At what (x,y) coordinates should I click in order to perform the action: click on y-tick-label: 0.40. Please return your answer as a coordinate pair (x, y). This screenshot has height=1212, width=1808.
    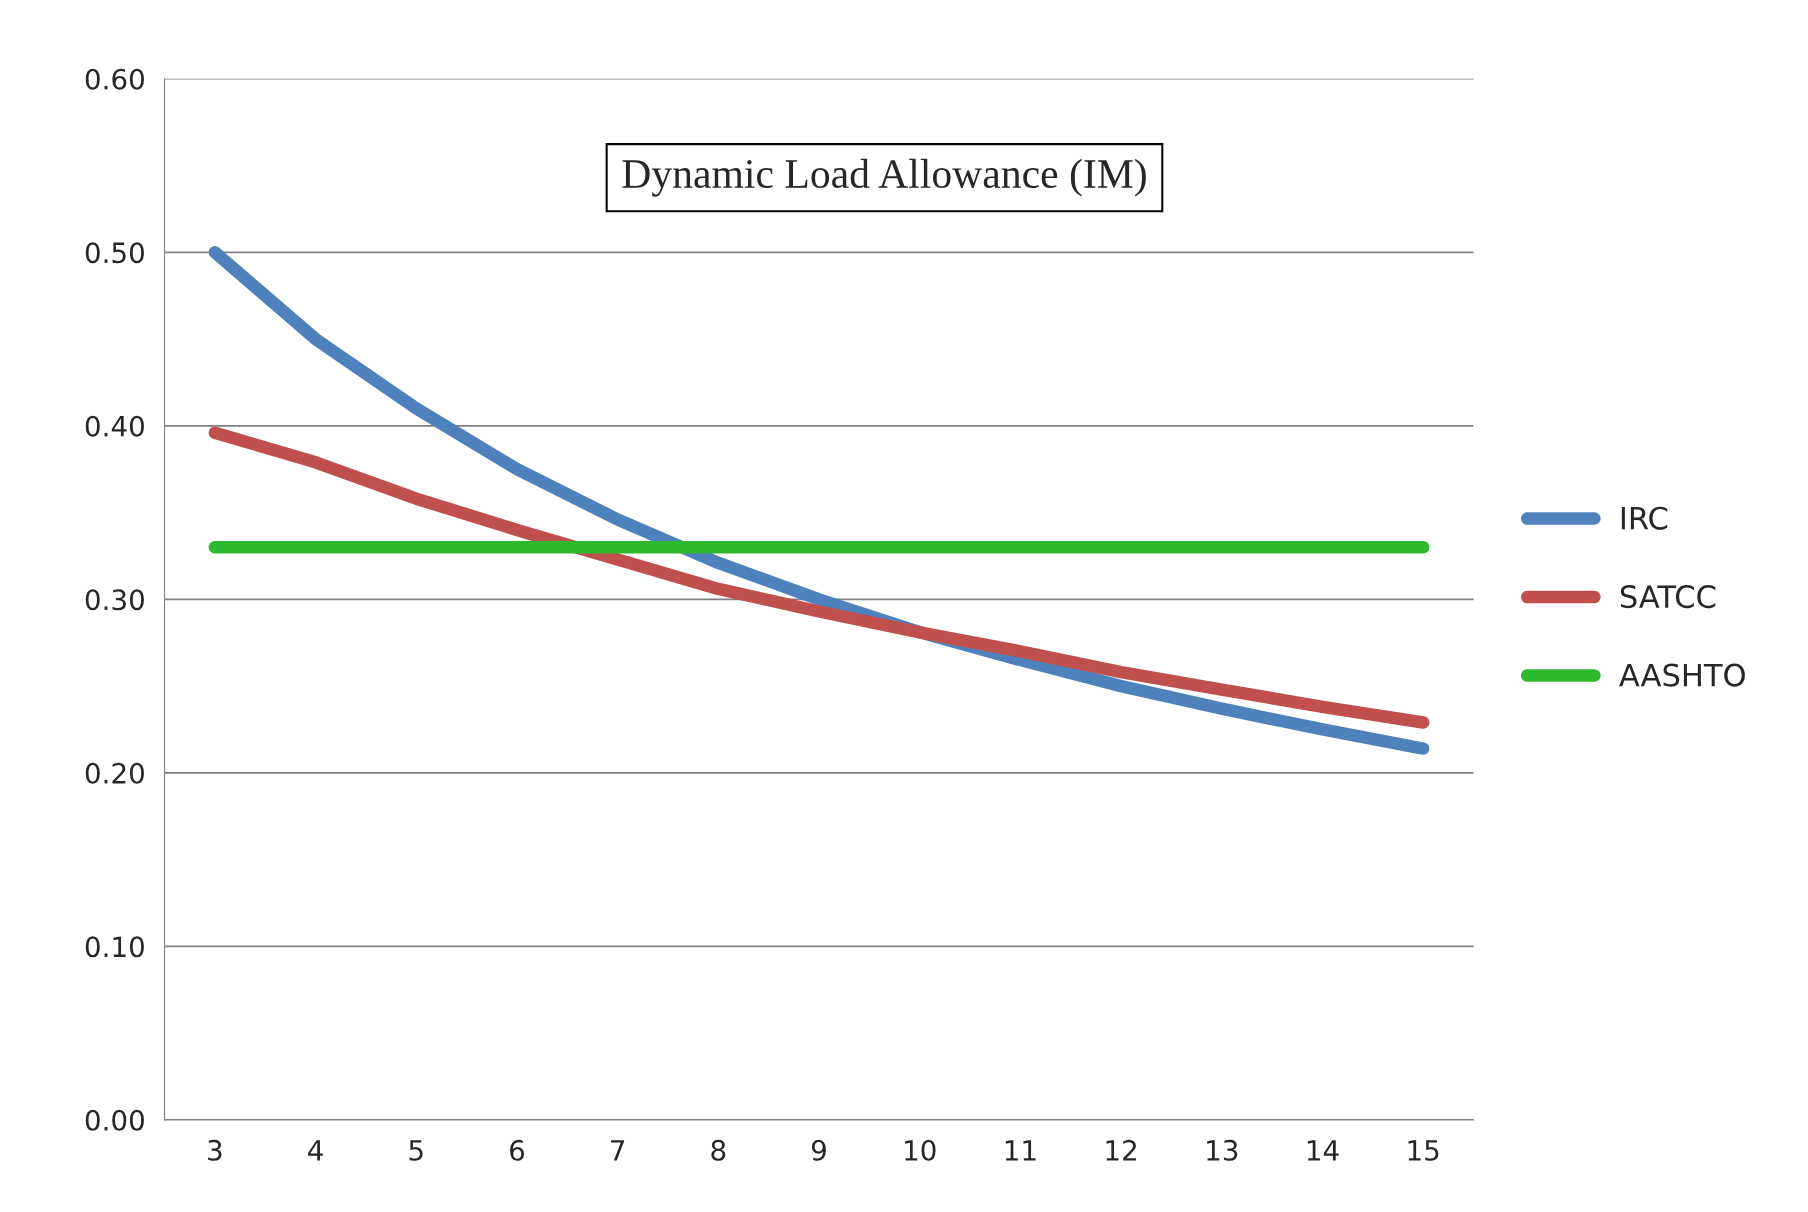
    Looking at the image, I should click on (114, 426).